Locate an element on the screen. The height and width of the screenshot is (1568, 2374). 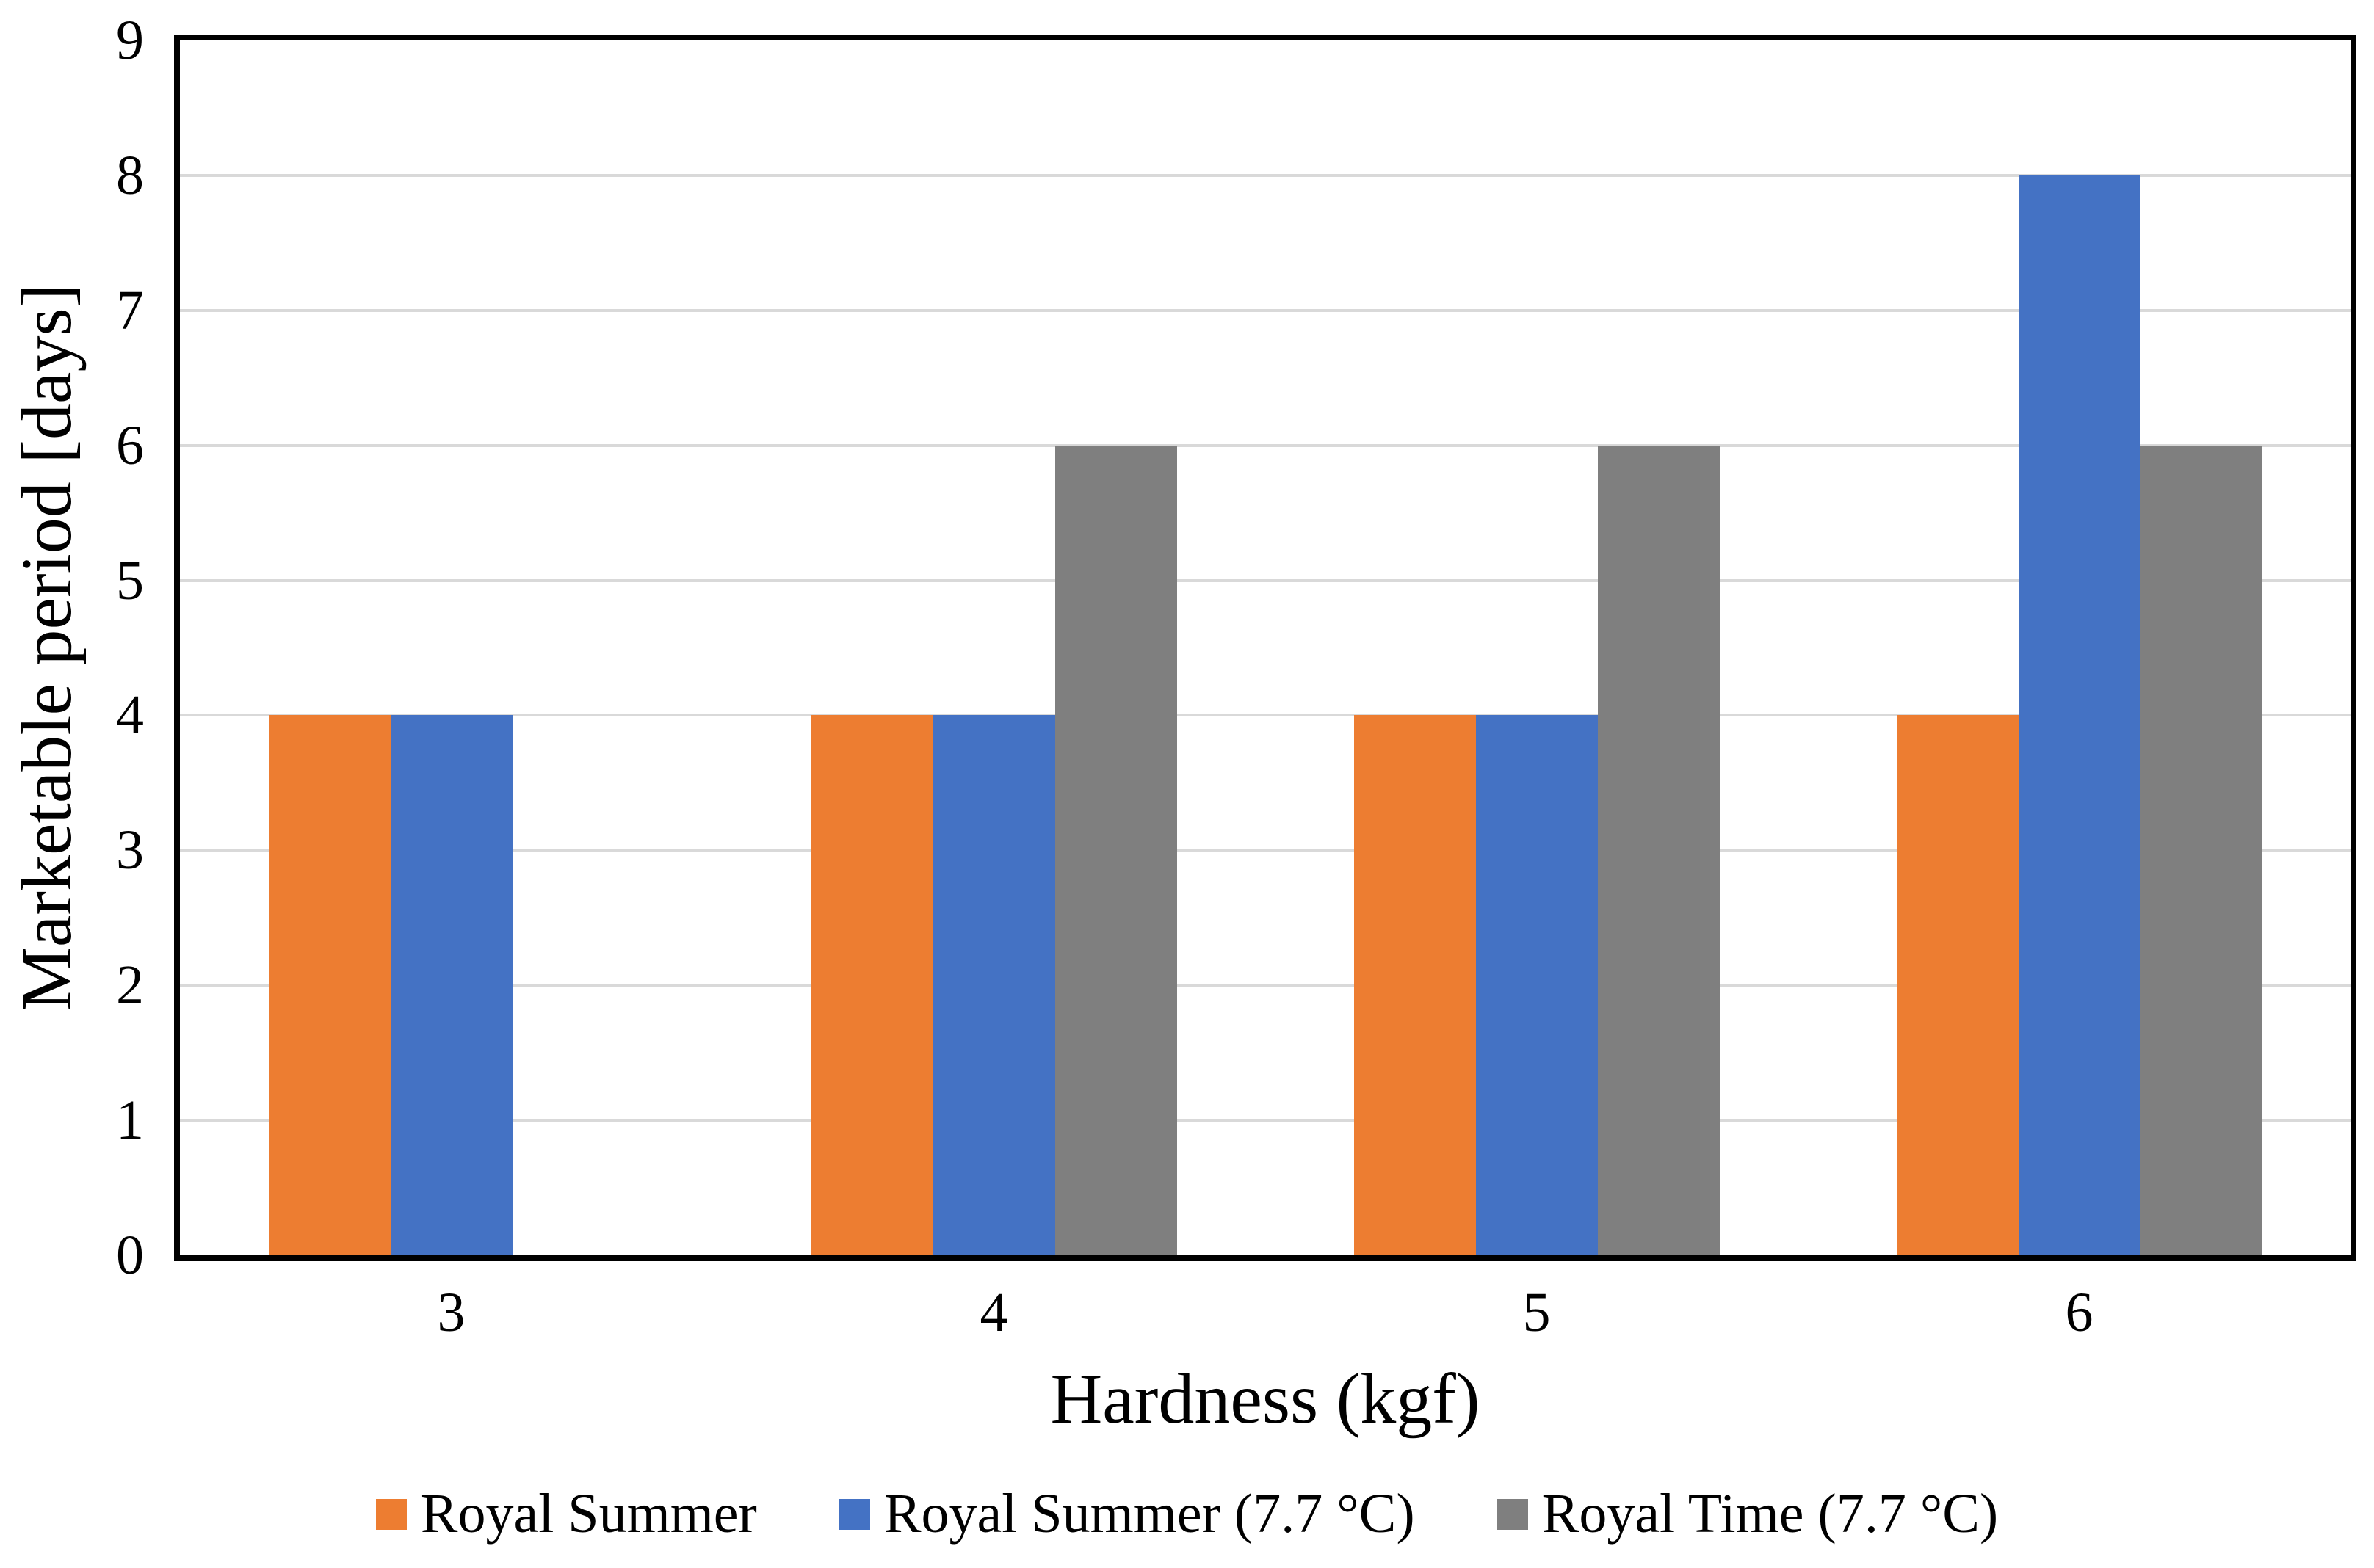
bar-royal-summer-7-7-c-x5 is located at coordinates (1536, 985).